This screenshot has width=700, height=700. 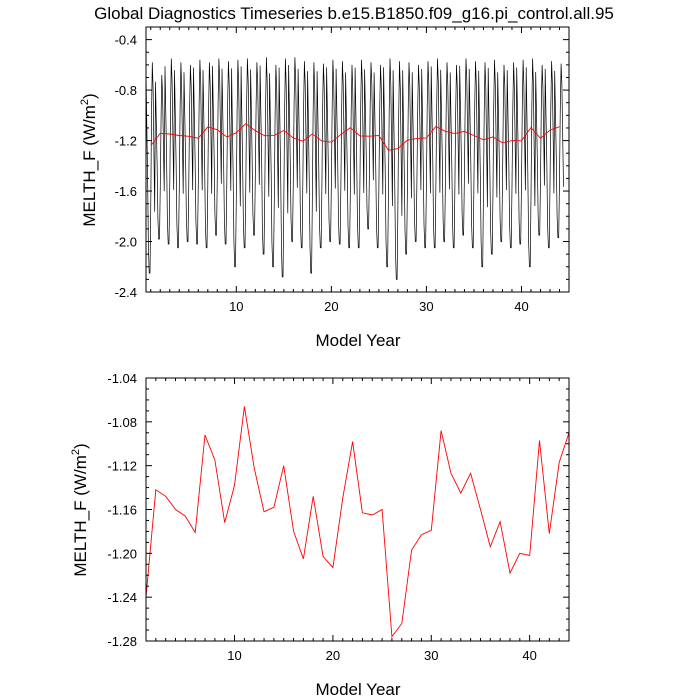 What do you see at coordinates (80, 509) in the screenshot?
I see `bottom-y-axis-label: MELTH_F (W/m2)` at bounding box center [80, 509].